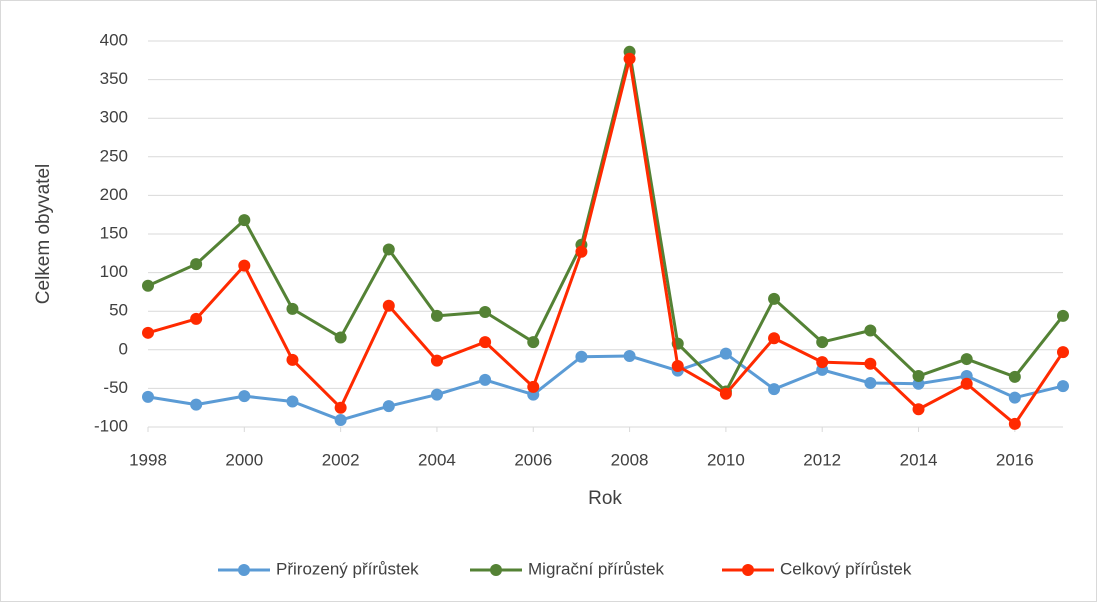 This screenshot has width=1097, height=602. I want to click on y-tick-label: 350, so click(114, 78).